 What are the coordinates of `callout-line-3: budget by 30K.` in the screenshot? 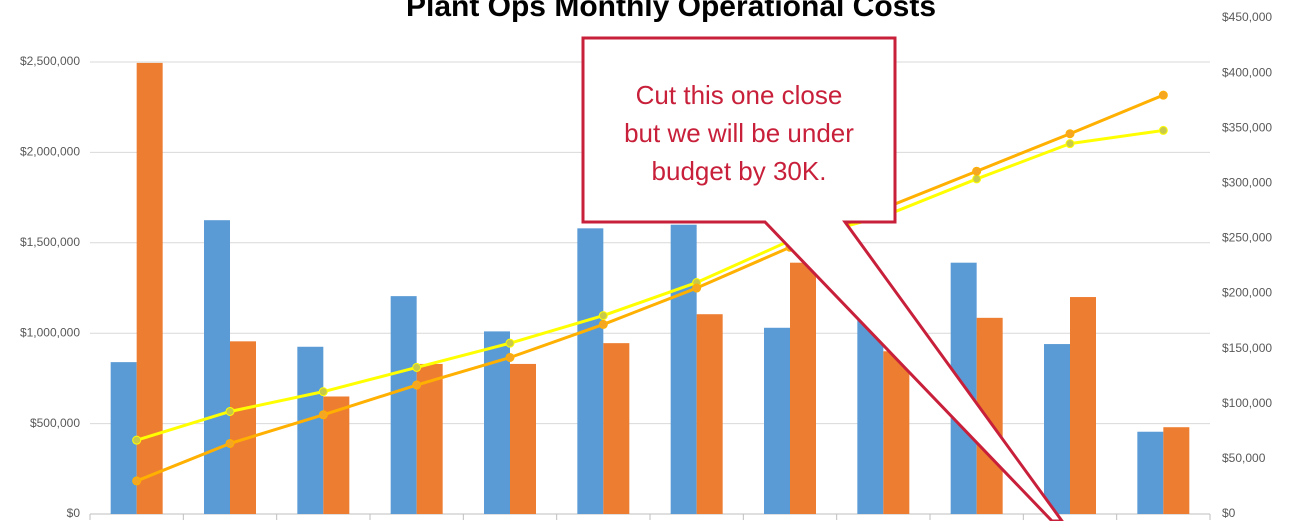 It's located at (739, 171).